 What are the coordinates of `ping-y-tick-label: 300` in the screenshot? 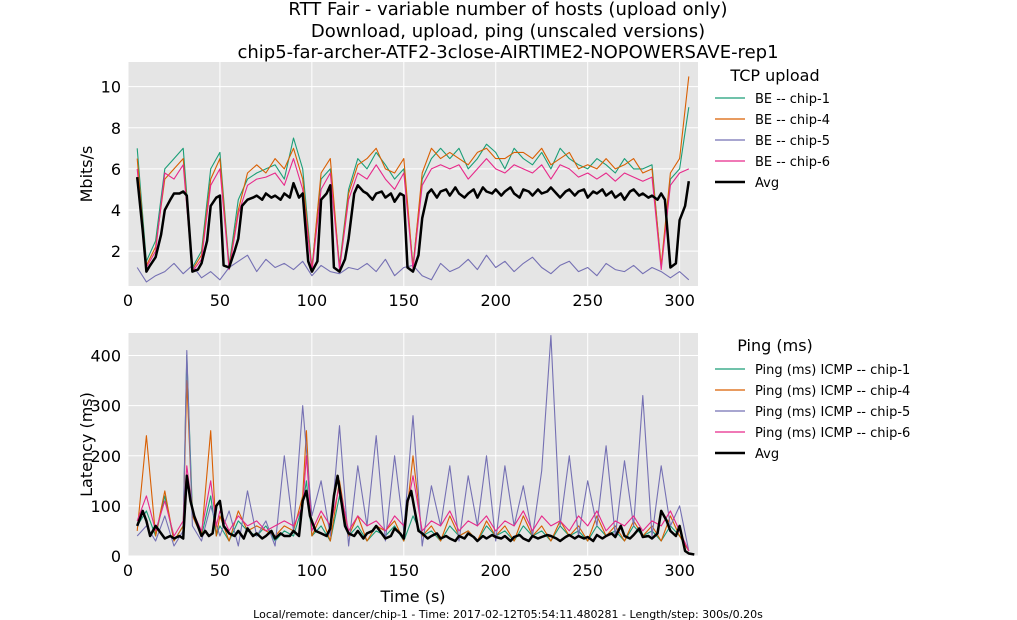 It's located at (105, 406).